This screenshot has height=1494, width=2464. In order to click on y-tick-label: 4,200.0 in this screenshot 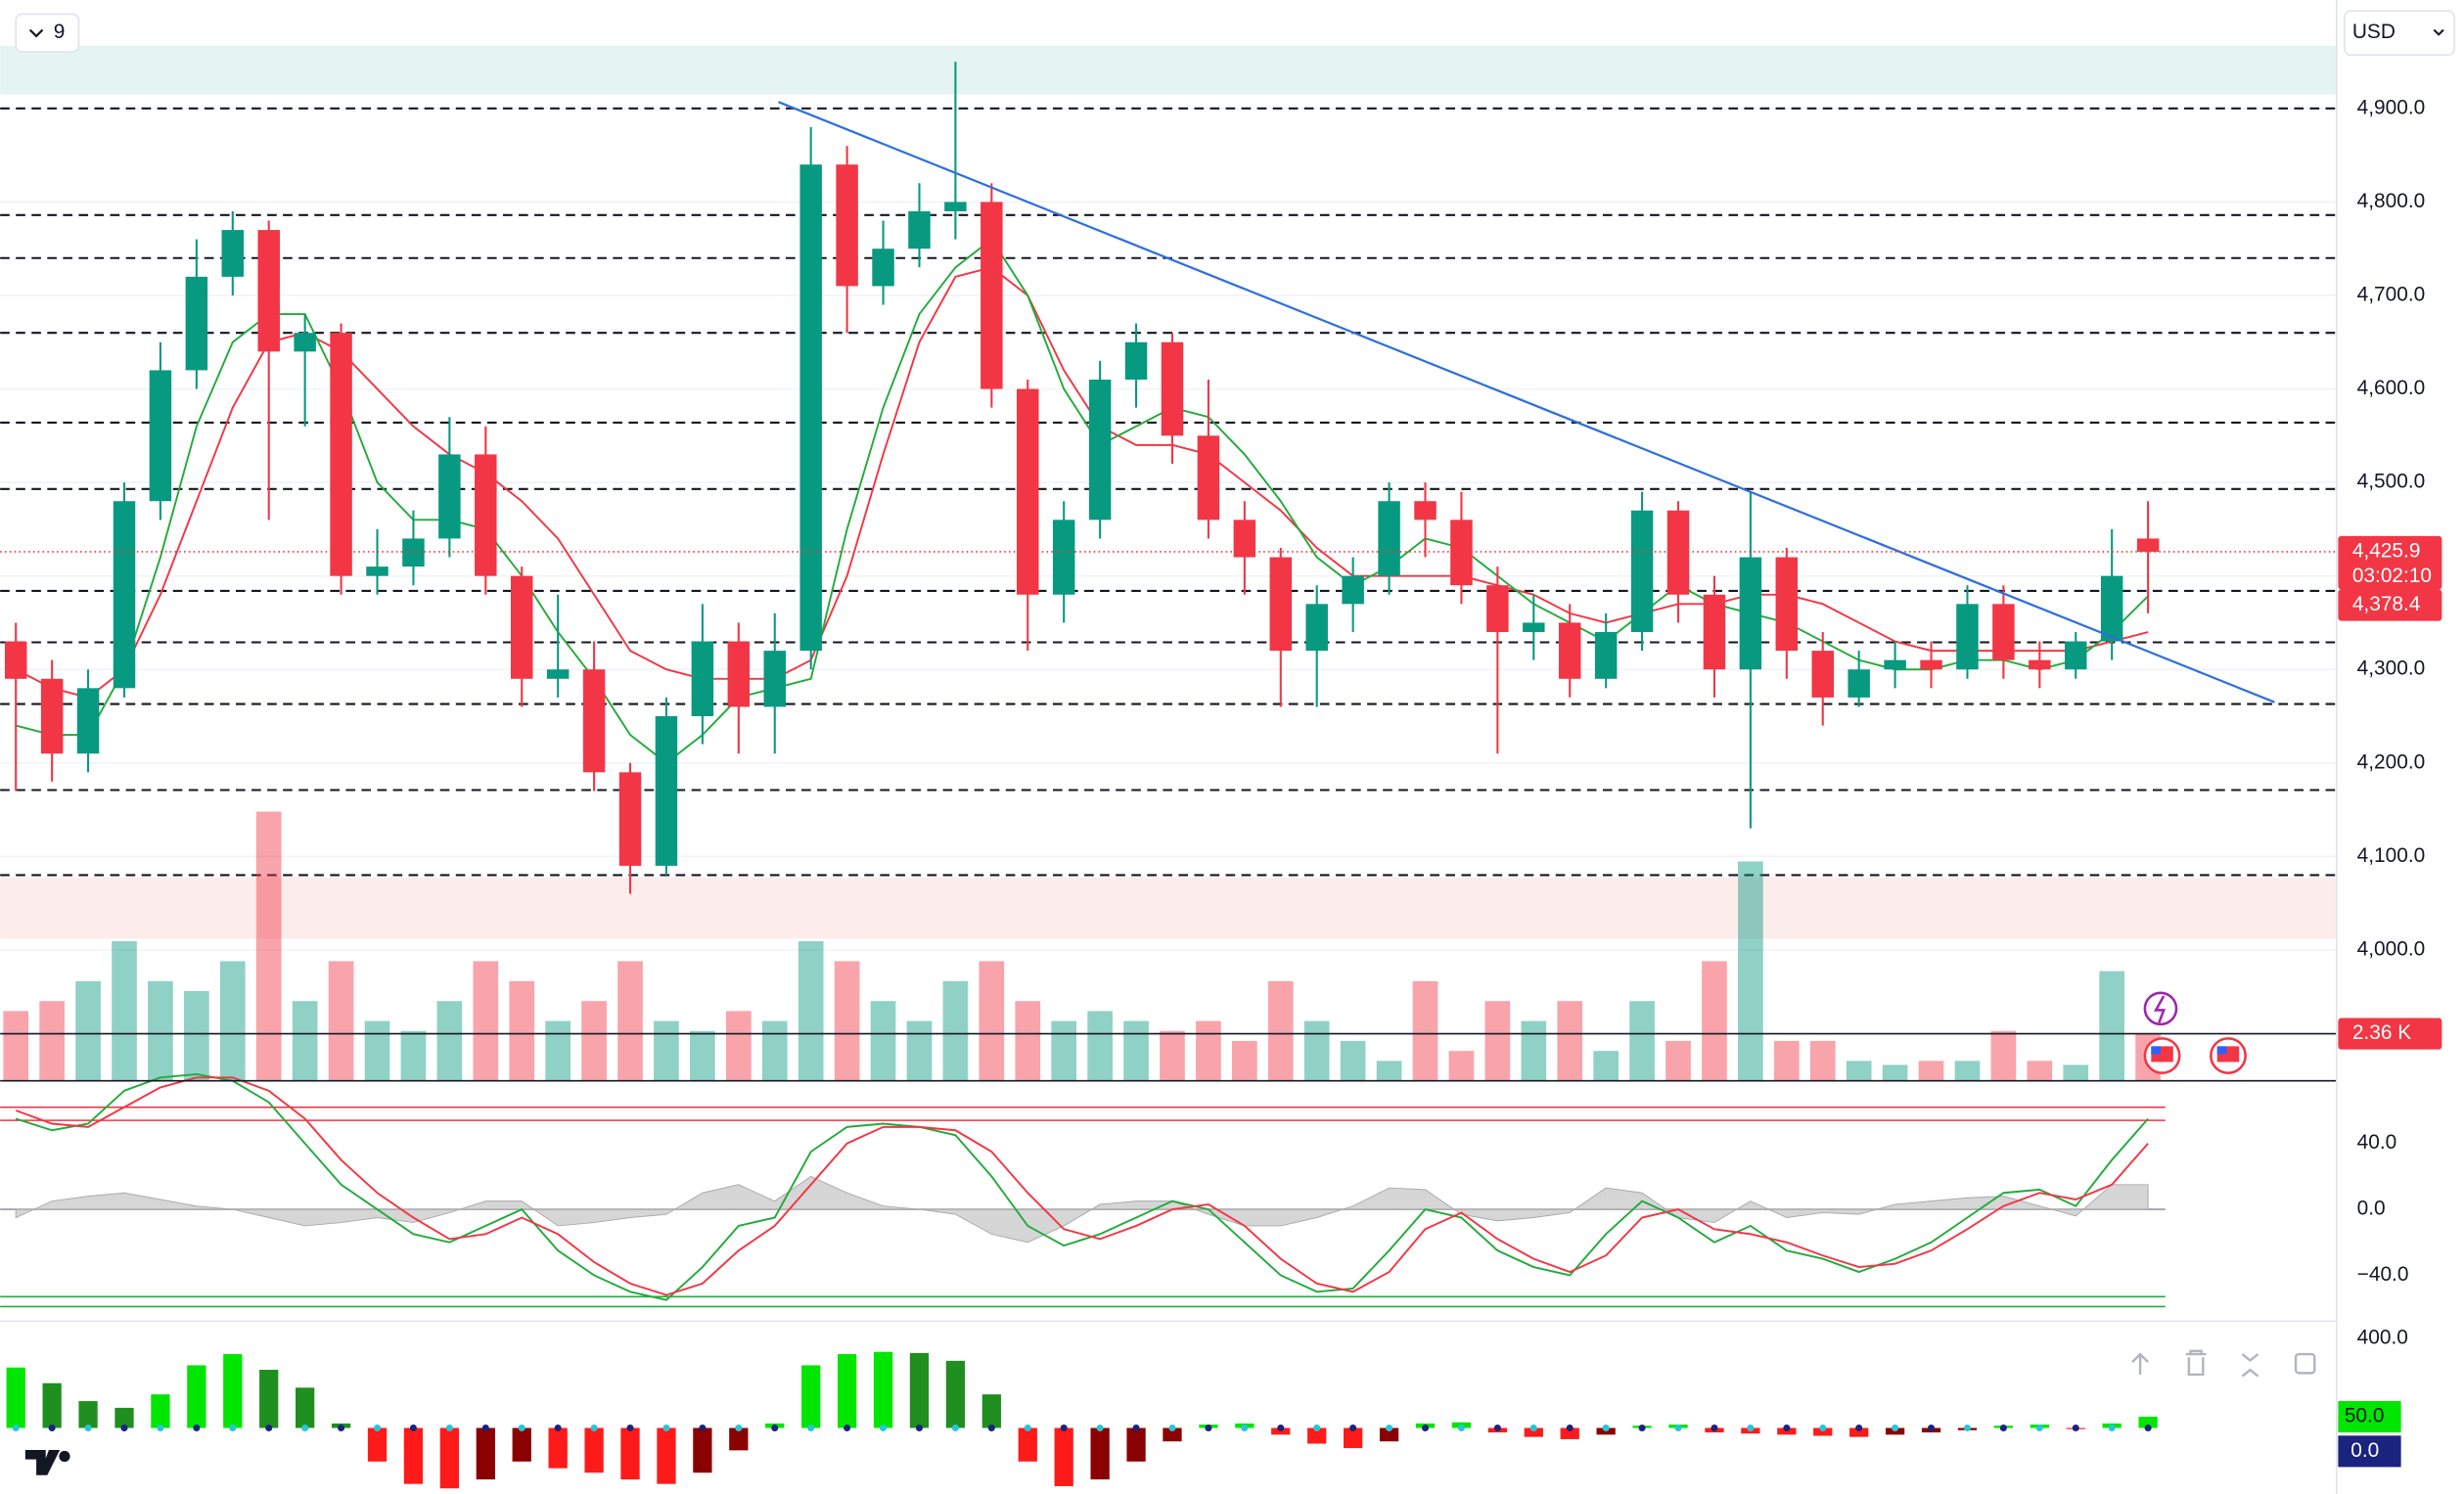, I will do `click(2391, 762)`.